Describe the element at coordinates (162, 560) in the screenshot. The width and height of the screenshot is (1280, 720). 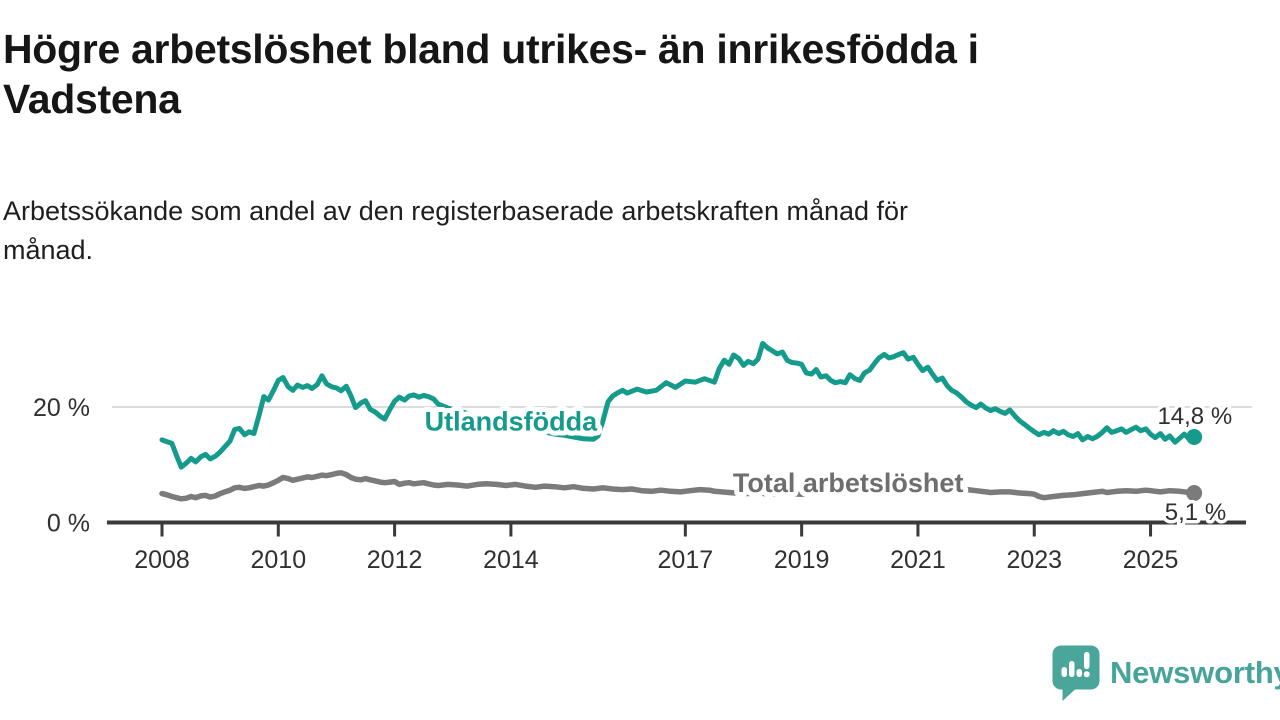
I see `x-tick-label-2008: 2008` at that location.